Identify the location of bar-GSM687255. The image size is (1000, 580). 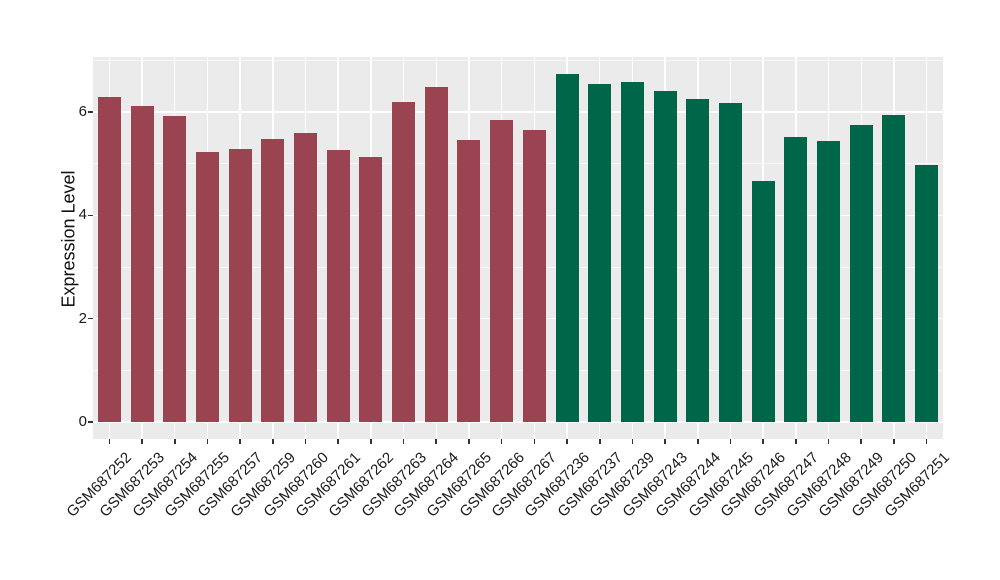
(207, 286).